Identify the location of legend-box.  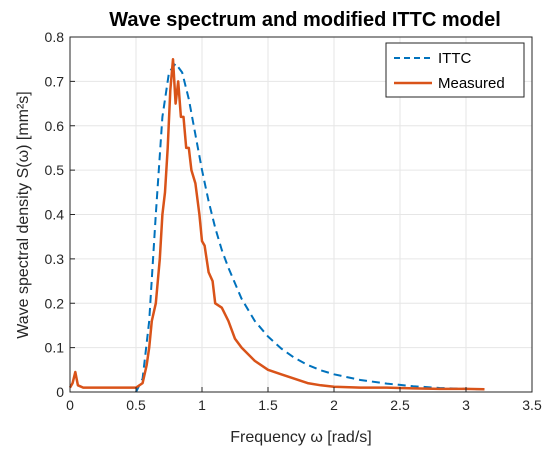
(455, 70).